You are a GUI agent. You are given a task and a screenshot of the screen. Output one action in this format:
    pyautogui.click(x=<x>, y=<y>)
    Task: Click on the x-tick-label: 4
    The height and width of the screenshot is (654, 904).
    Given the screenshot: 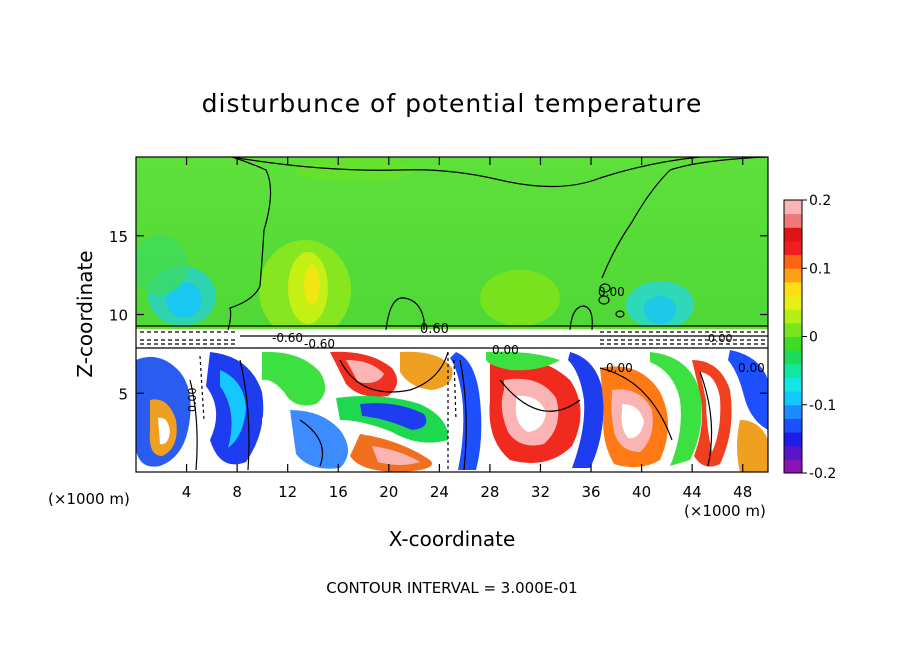 What is the action you would take?
    pyautogui.click(x=187, y=492)
    